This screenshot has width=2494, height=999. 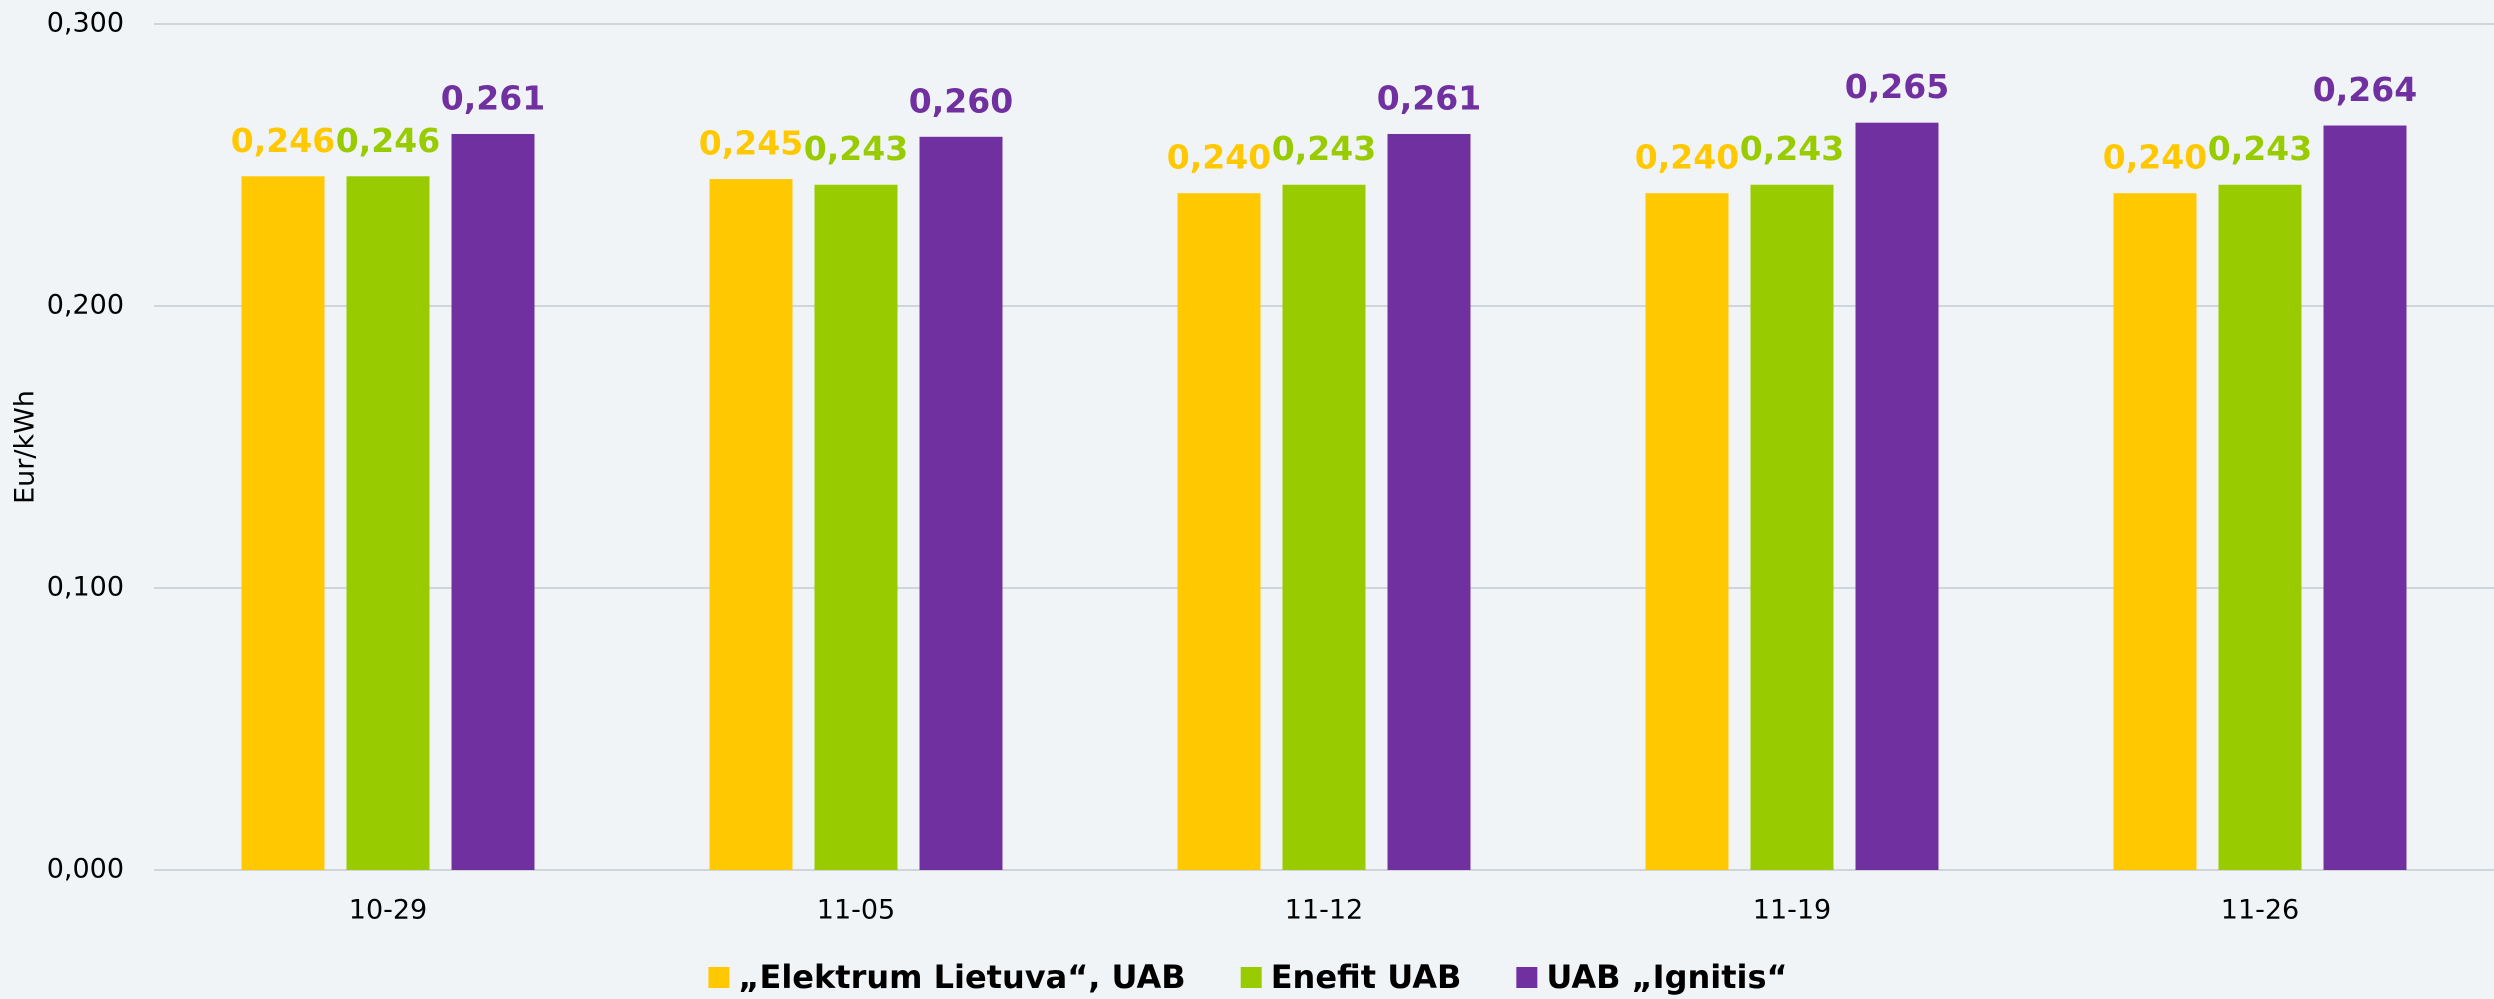 I want to click on value-label: 0,265, so click(x=1897, y=86).